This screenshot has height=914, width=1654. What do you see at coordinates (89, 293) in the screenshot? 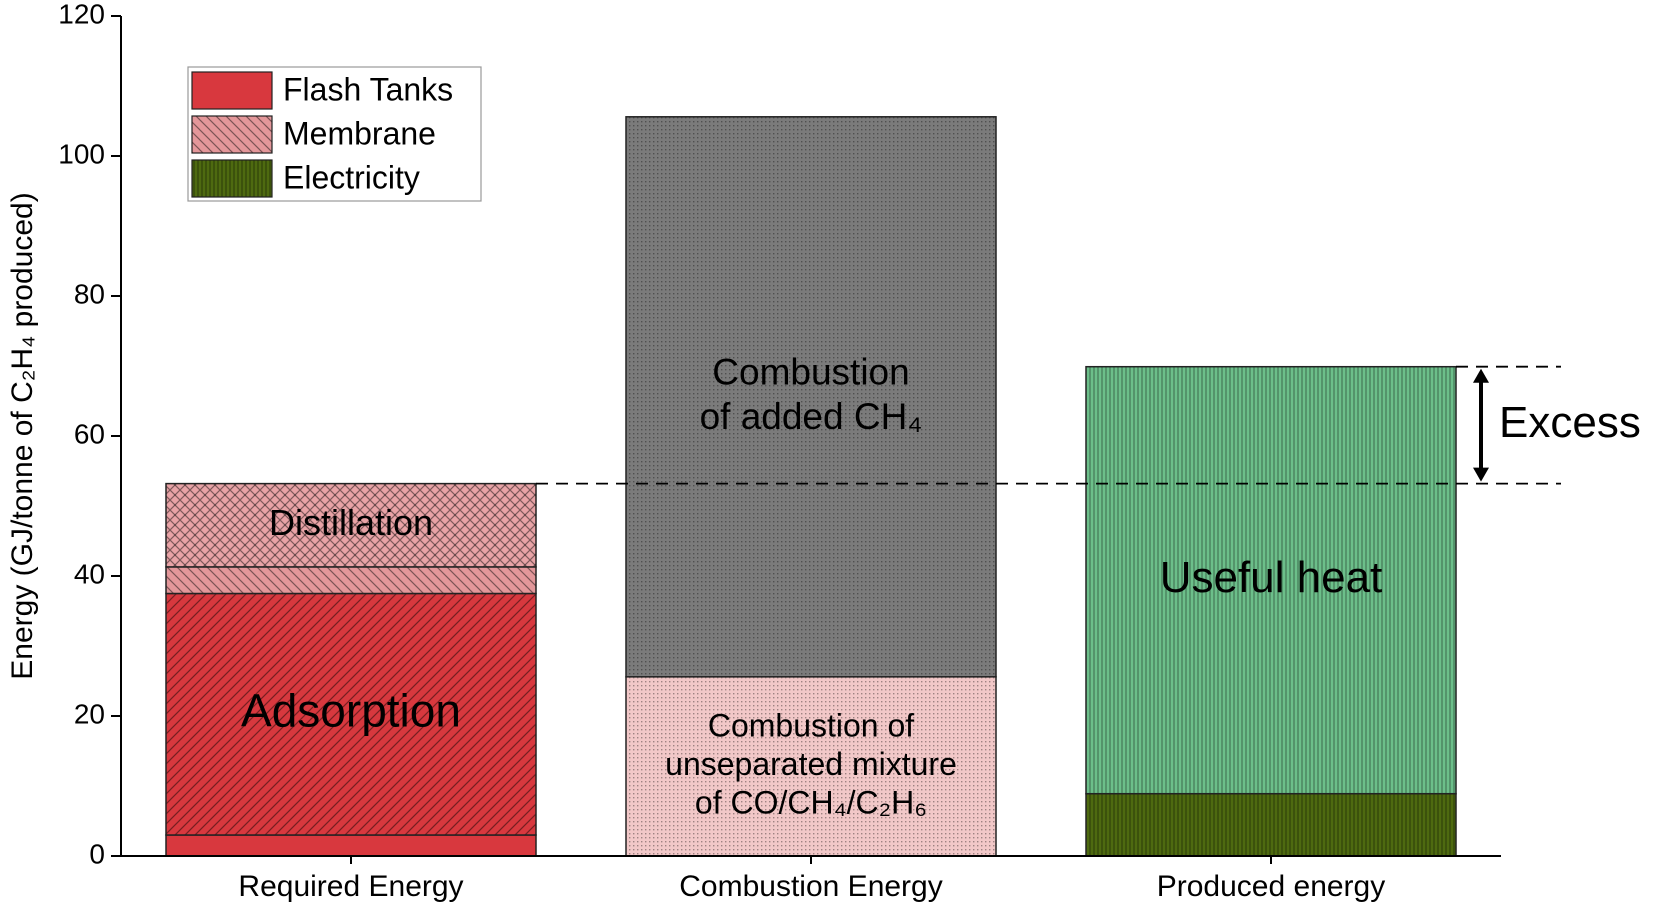
I see `y-tick-label: 80` at bounding box center [89, 293].